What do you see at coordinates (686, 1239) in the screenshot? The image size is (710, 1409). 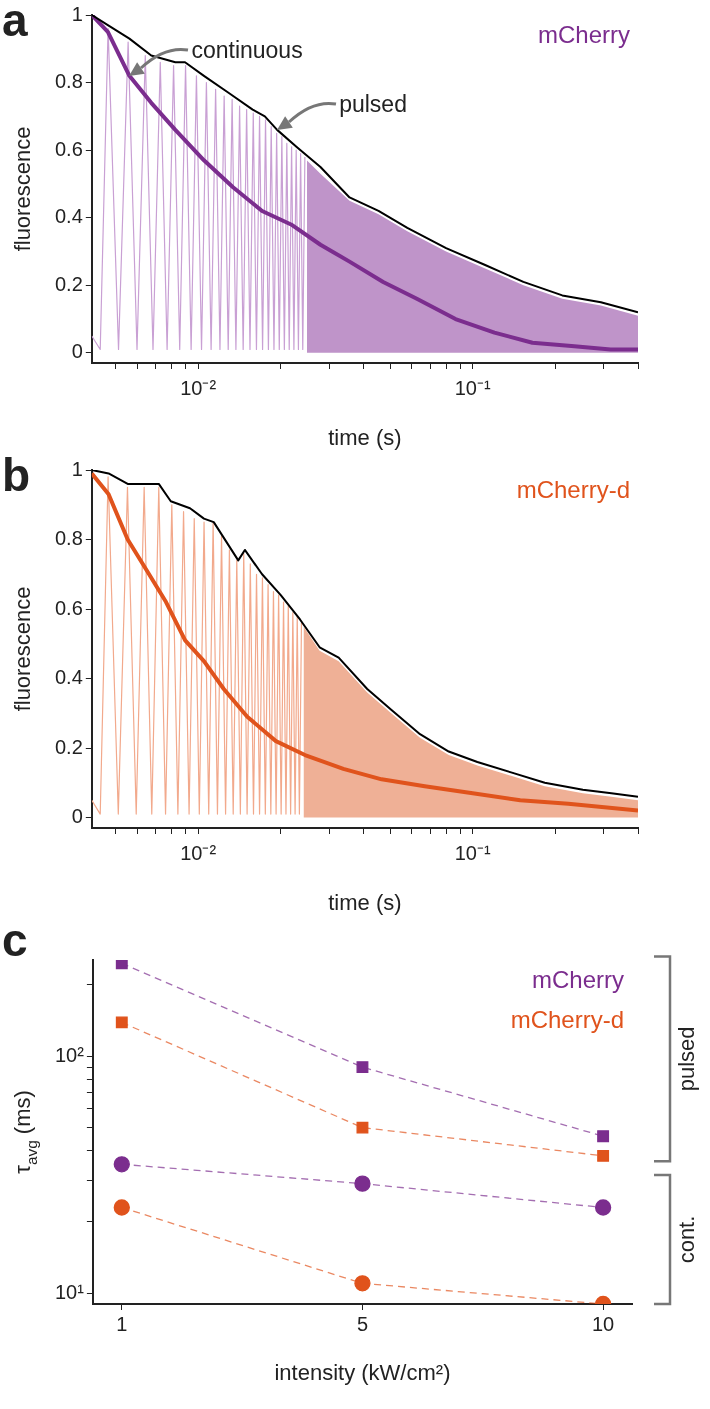 I see `text: cont.` at bounding box center [686, 1239].